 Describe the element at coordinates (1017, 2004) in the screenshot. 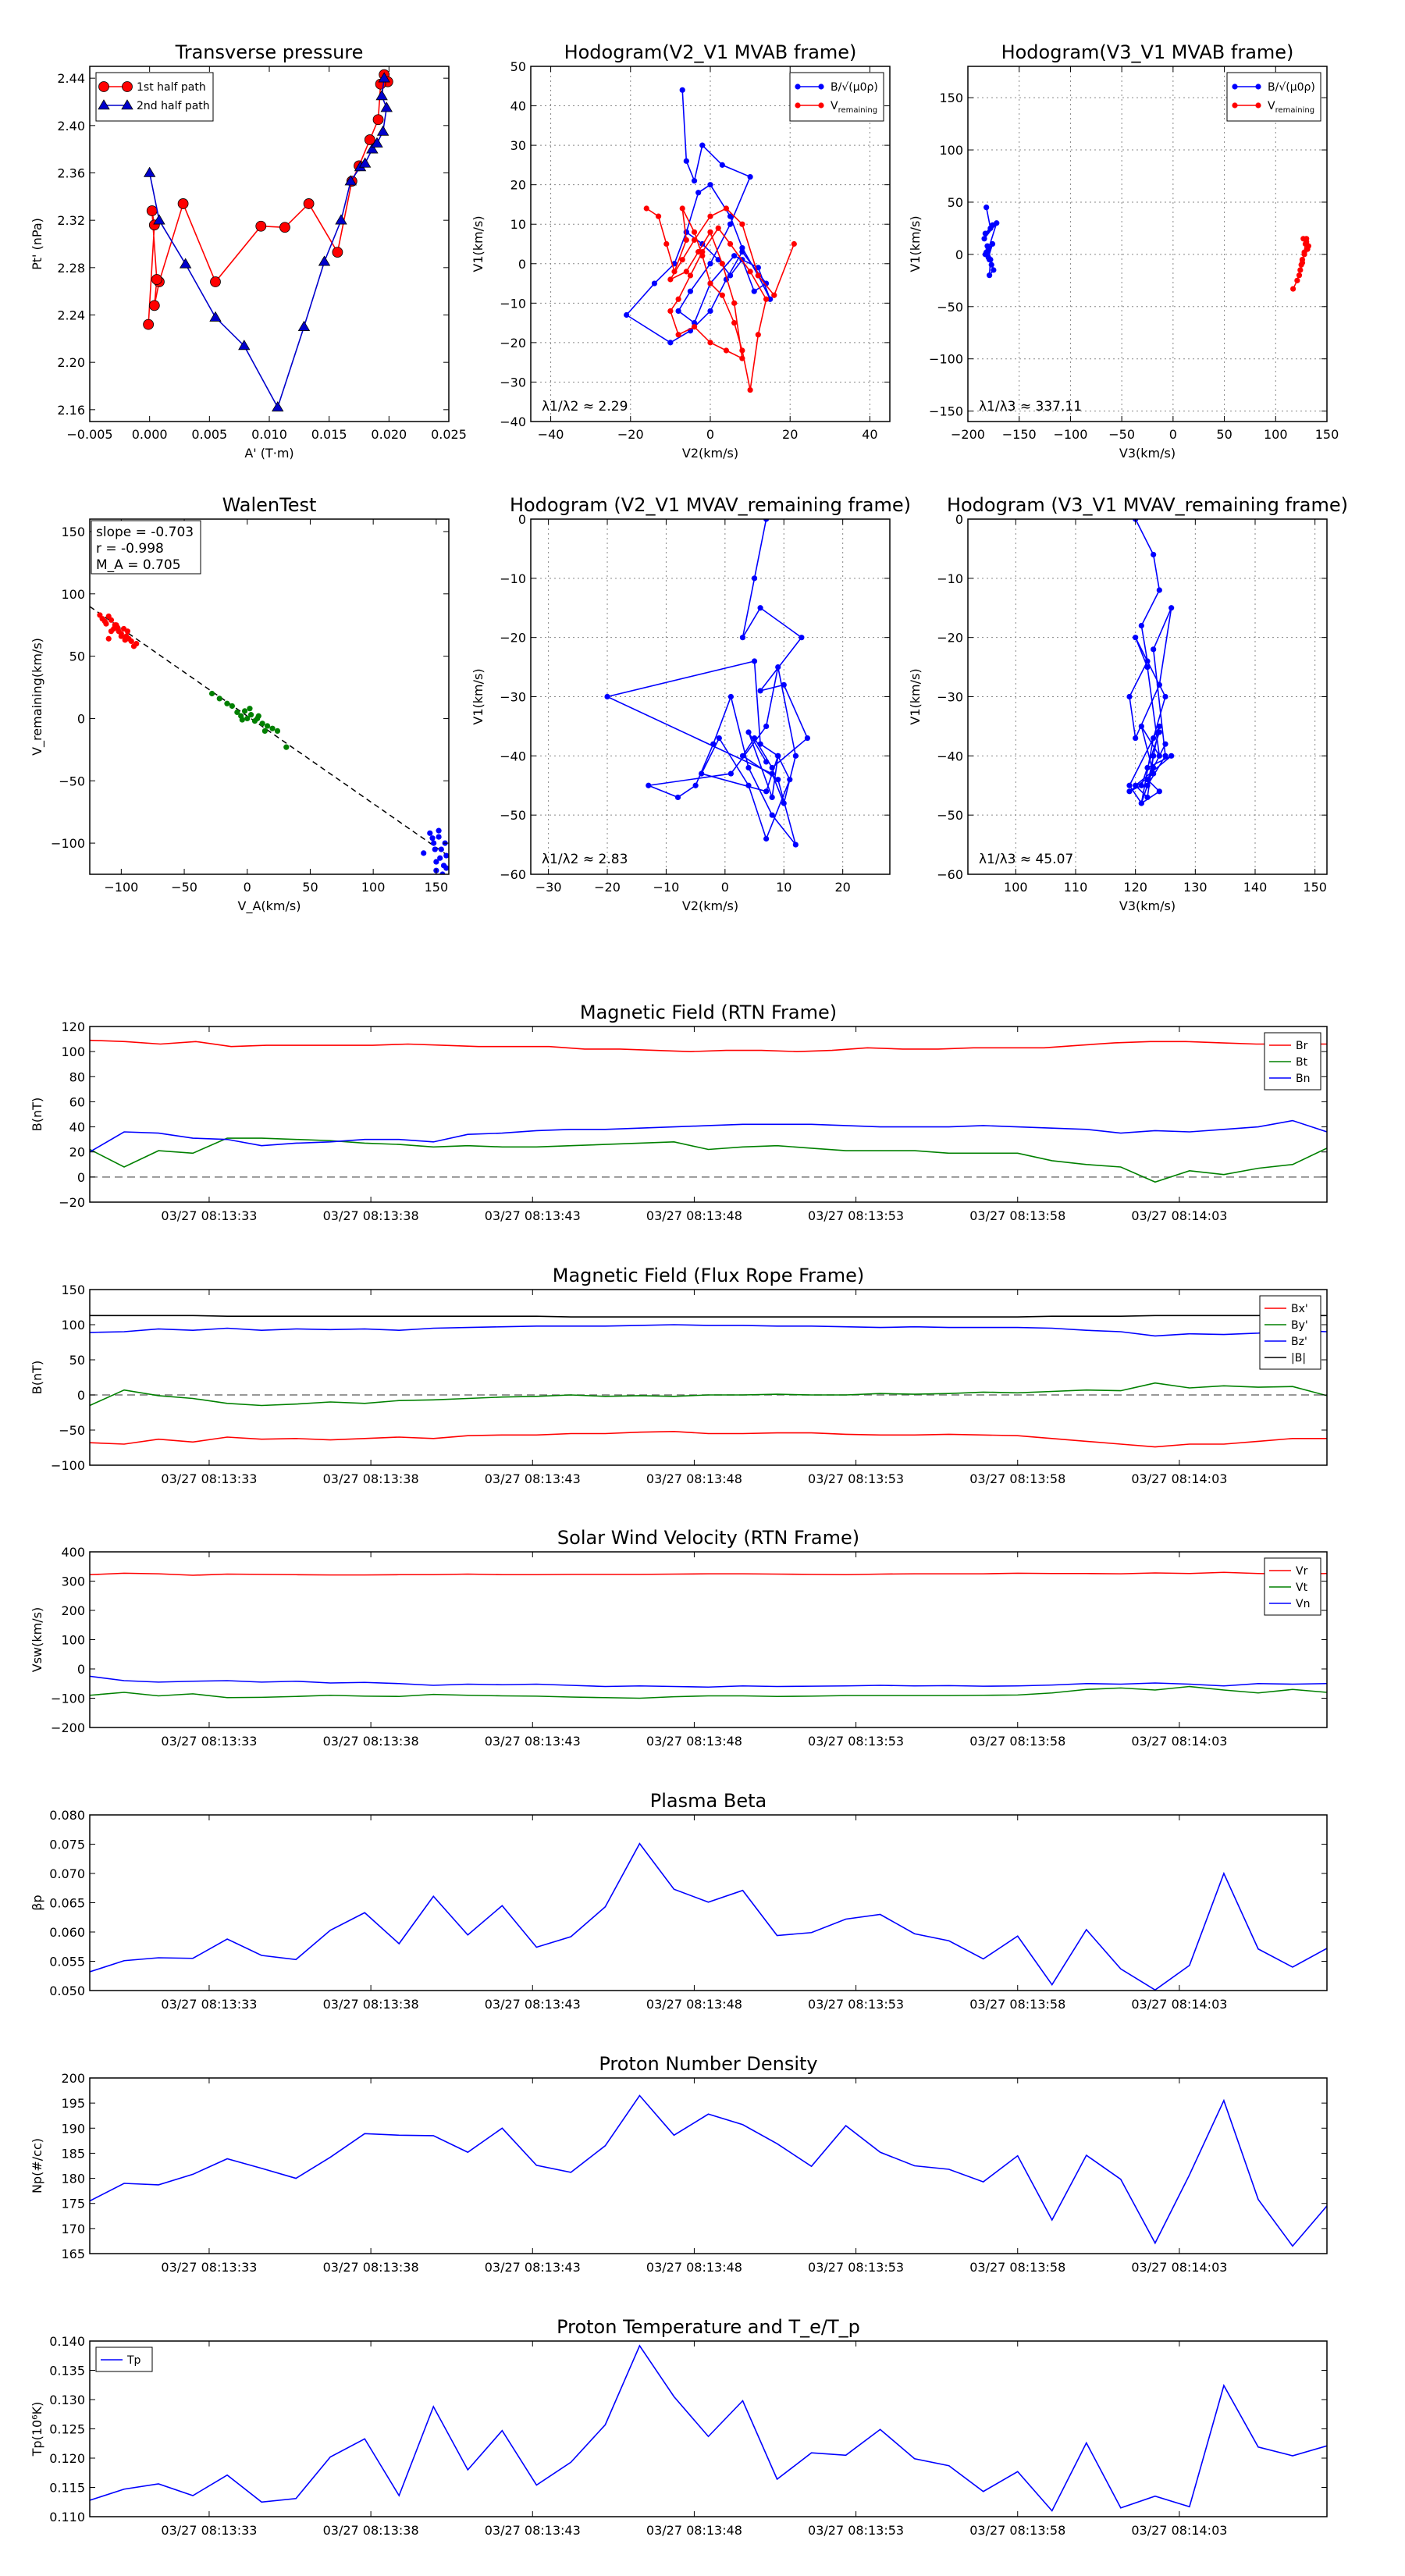

I see `time-tick-label: 03/27 08:13:58` at that location.